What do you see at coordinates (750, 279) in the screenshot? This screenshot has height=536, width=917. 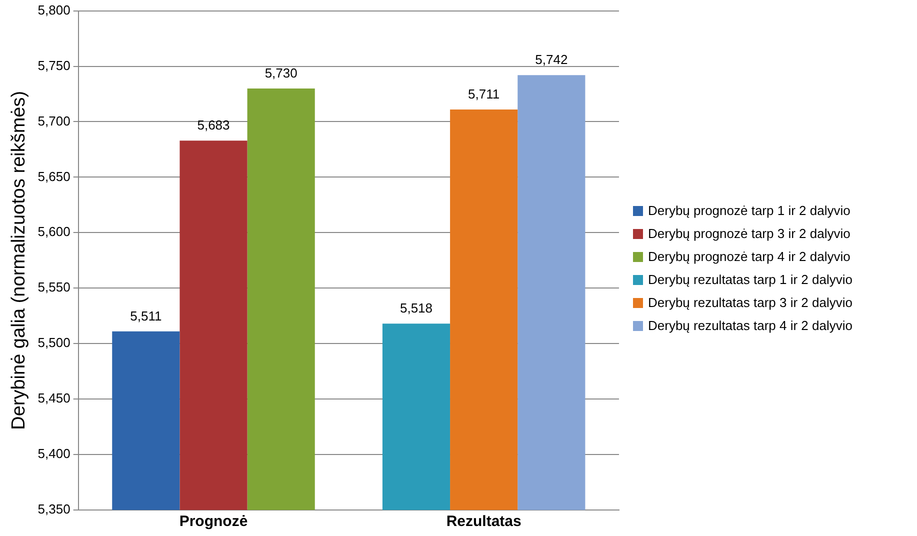 I see `legend-label: Derybų rezultatas tarp 1 ir 2 dalyvio` at bounding box center [750, 279].